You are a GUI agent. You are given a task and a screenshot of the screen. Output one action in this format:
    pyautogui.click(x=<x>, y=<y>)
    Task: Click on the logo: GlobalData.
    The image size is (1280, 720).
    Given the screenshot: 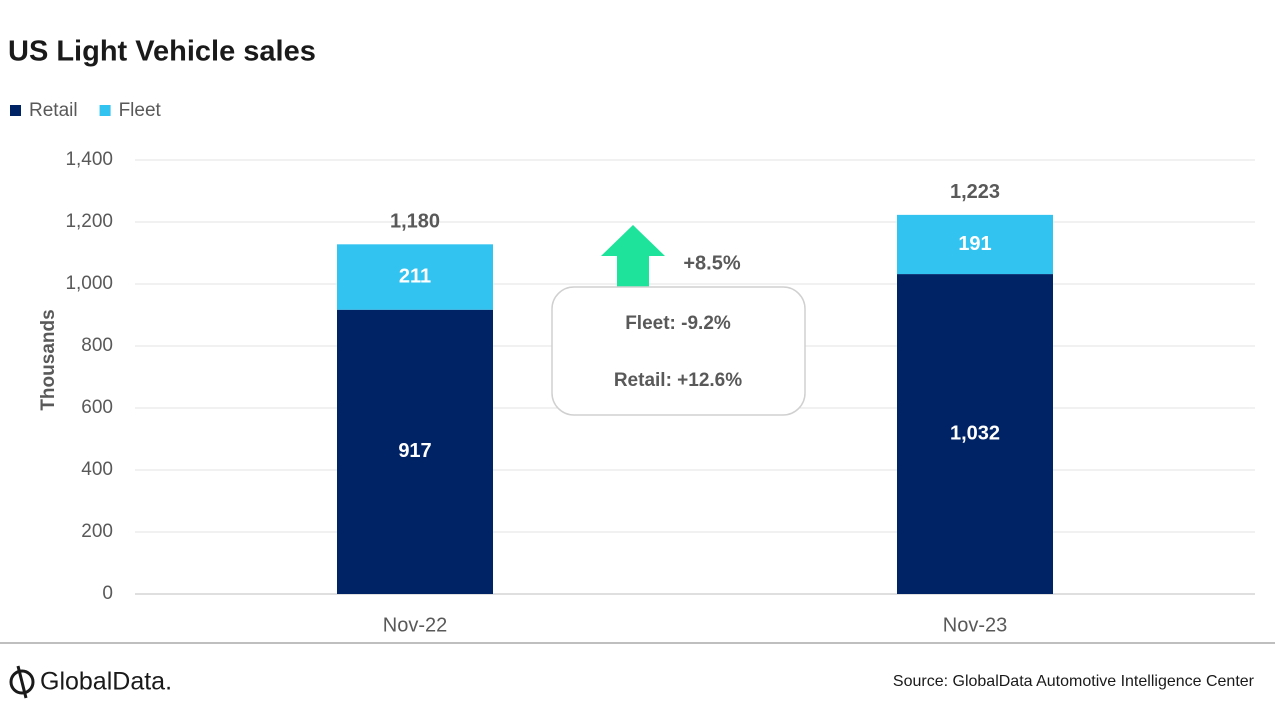 What is the action you would take?
    pyautogui.click(x=90, y=682)
    